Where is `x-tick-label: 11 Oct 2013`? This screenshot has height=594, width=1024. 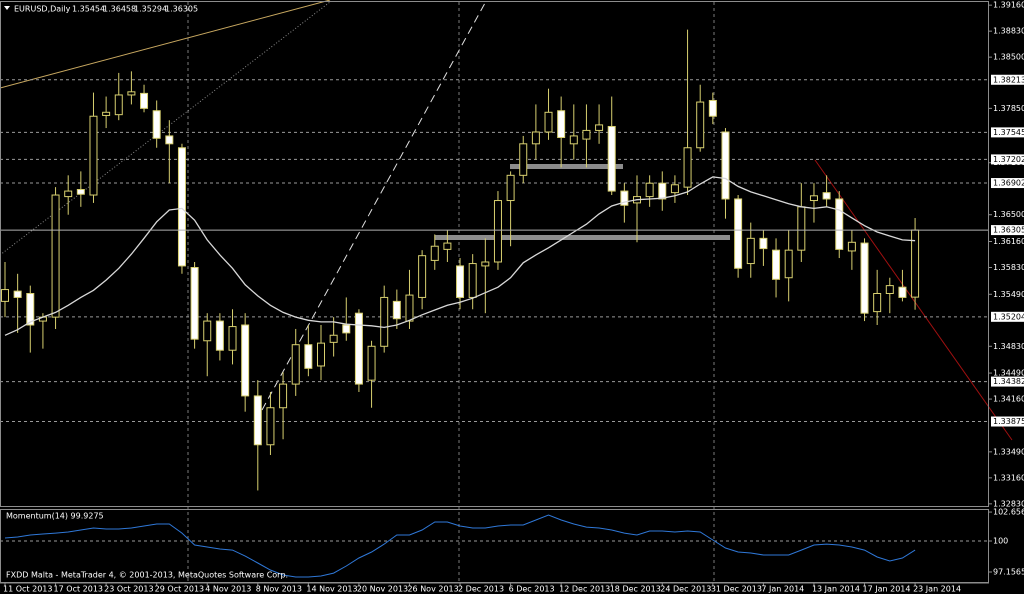
x-tick-label: 11 Oct 2013 is located at coordinates (27, 589).